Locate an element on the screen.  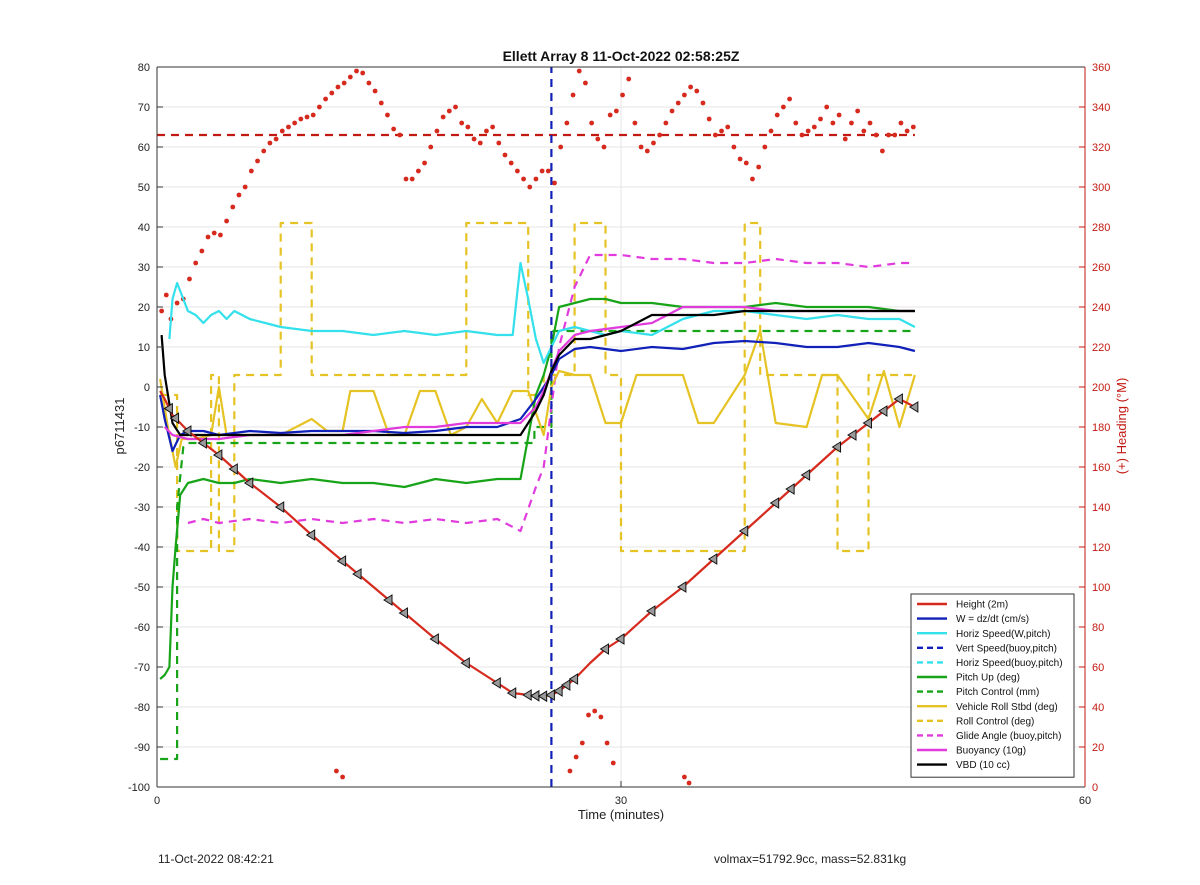
legend-box is located at coordinates (992, 685).